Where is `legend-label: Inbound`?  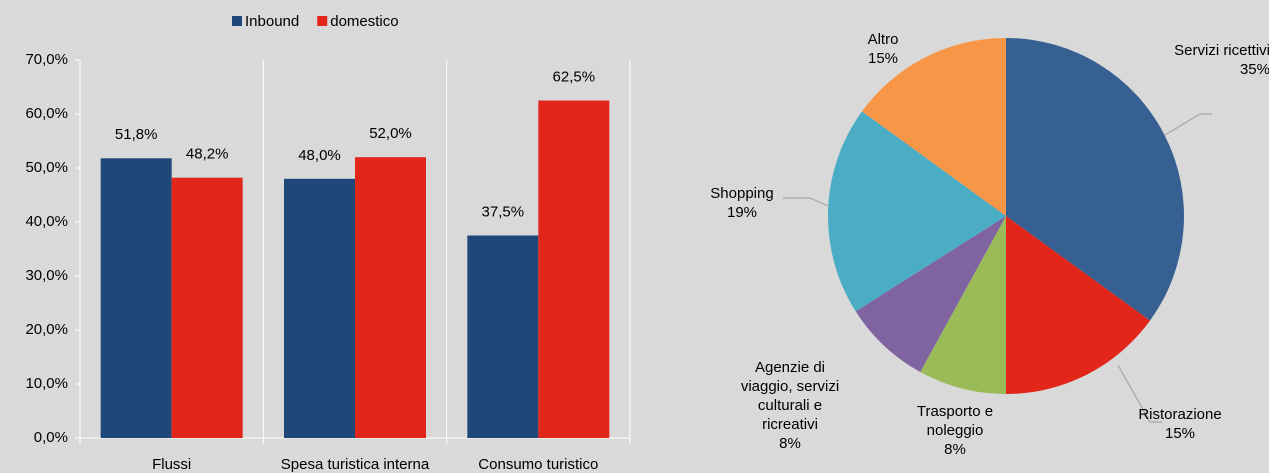 legend-label: Inbound is located at coordinates (272, 21).